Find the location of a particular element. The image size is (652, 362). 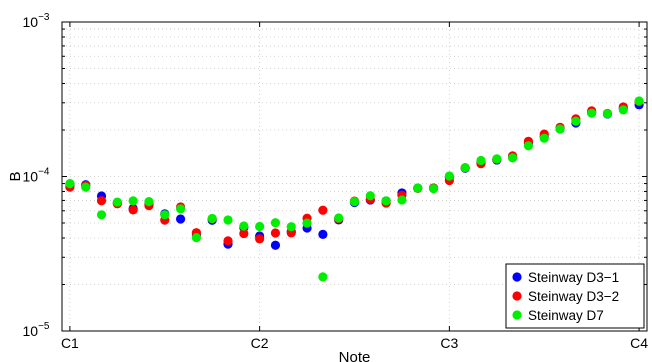

y-tick-label: 10⁻⁴ is located at coordinates (36, 176).